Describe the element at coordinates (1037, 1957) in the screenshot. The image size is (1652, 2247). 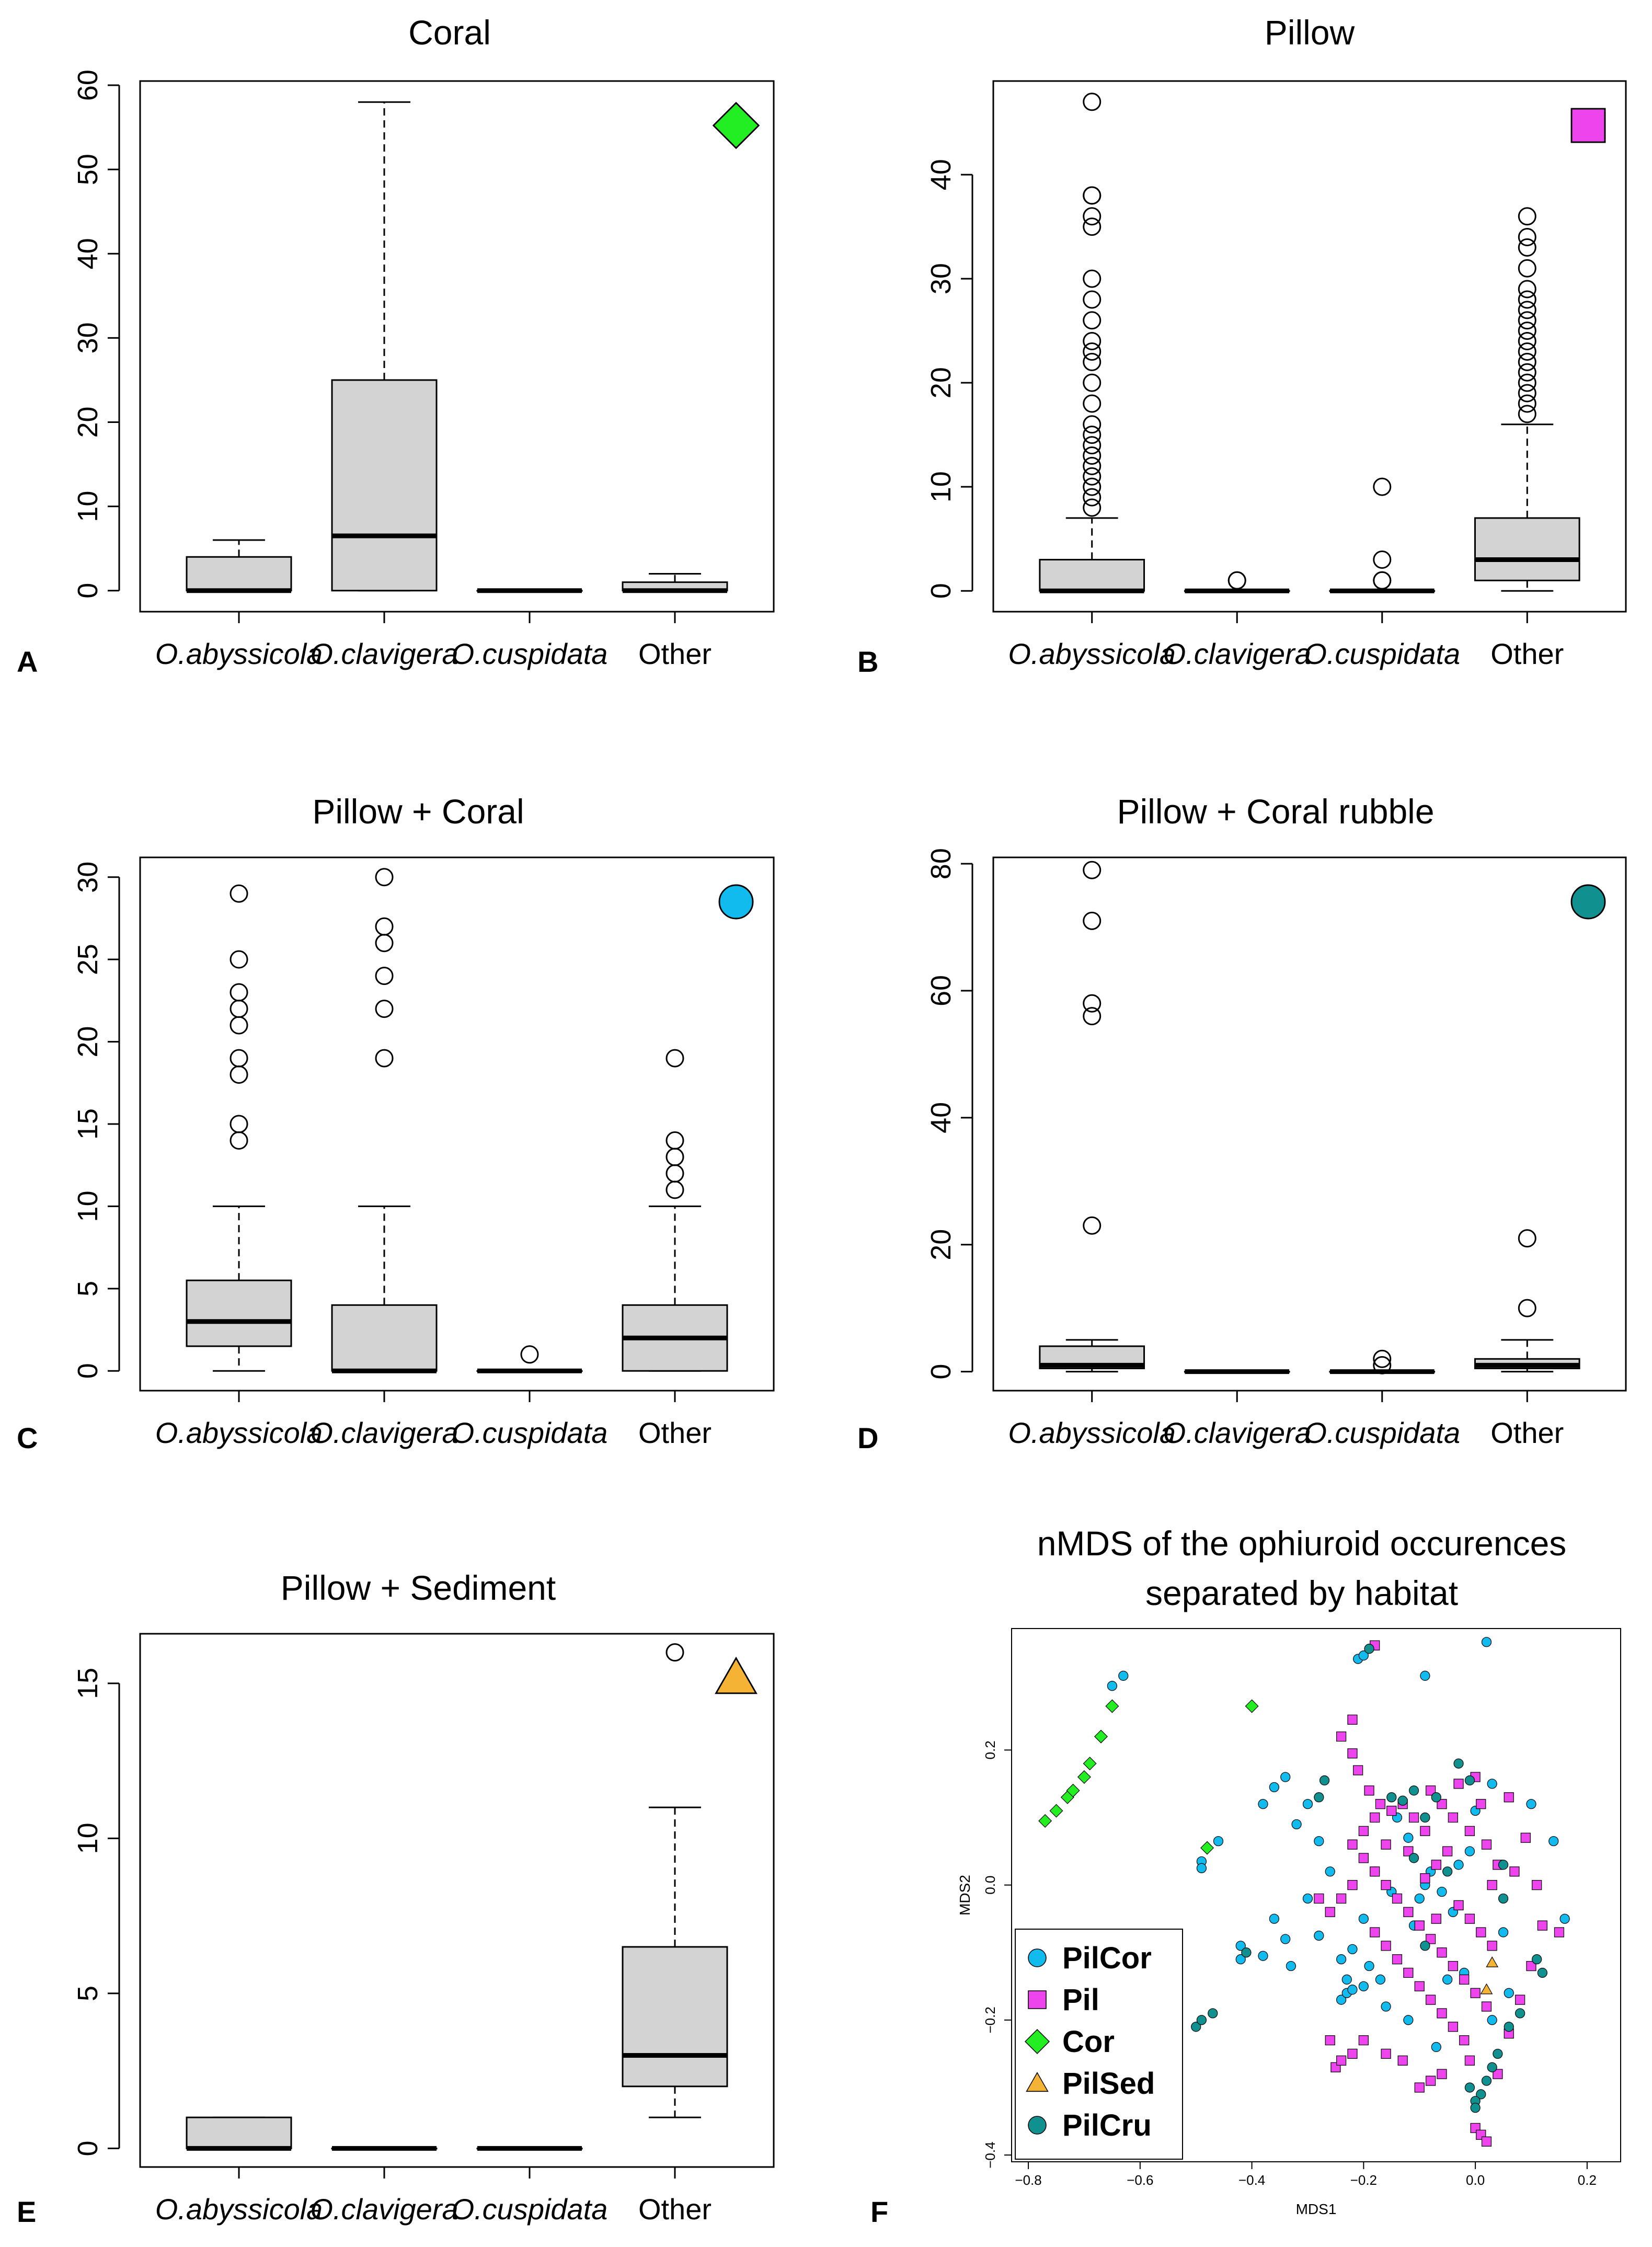
I see `legend-swatch-pilcor` at that location.